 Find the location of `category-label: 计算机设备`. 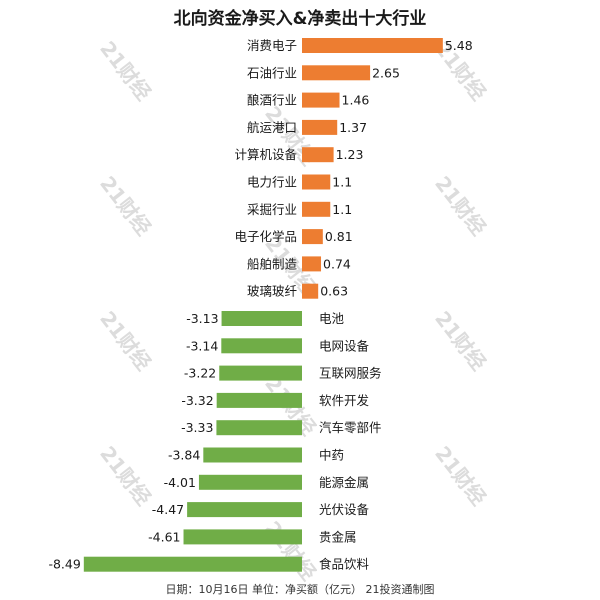

category-label: 计算机设备 is located at coordinates (265, 154).